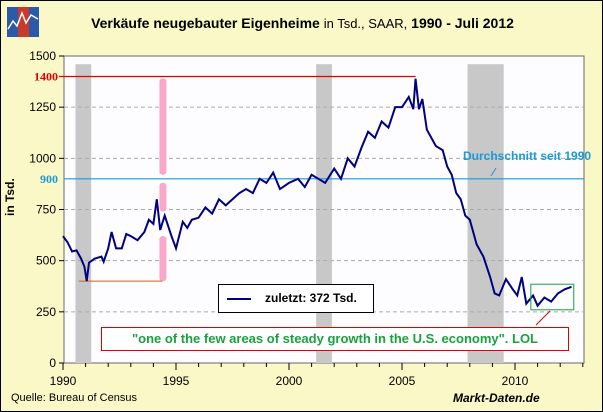 The width and height of the screenshot is (603, 412). Describe the element at coordinates (176, 381) in the screenshot. I see `x-tick-label: 1995` at that location.